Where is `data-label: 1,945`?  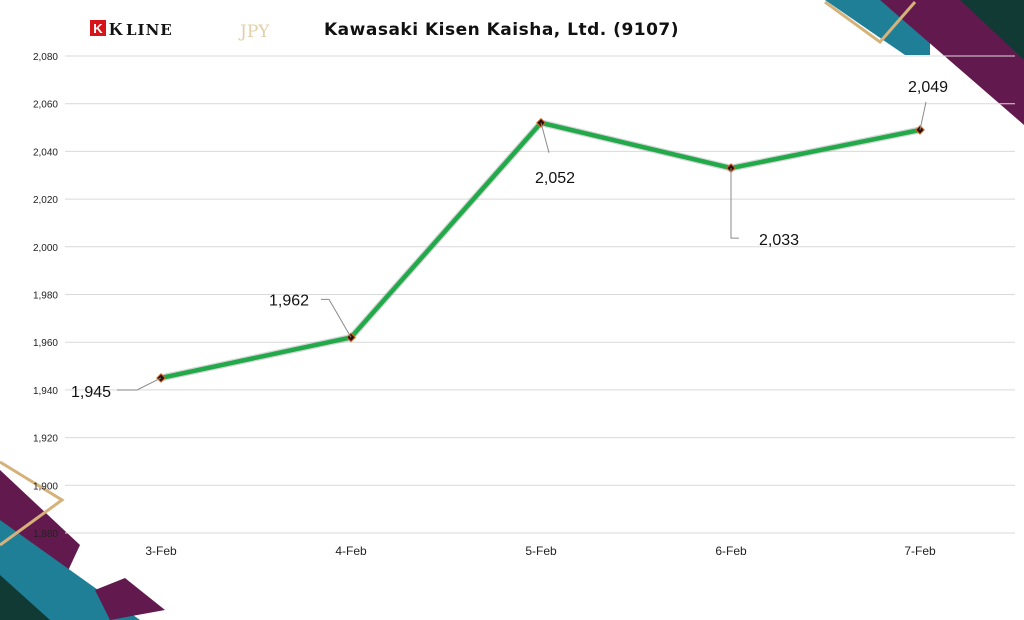
data-label: 1,945 is located at coordinates (91, 392).